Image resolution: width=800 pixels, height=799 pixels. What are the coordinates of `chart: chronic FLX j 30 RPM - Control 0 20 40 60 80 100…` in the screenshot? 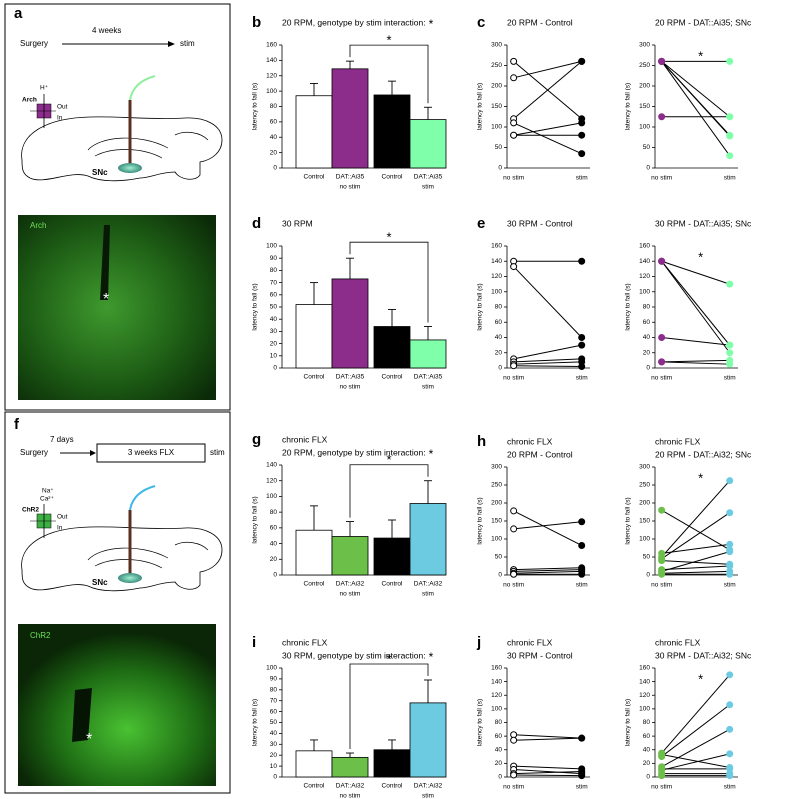 It's located at (533, 712).